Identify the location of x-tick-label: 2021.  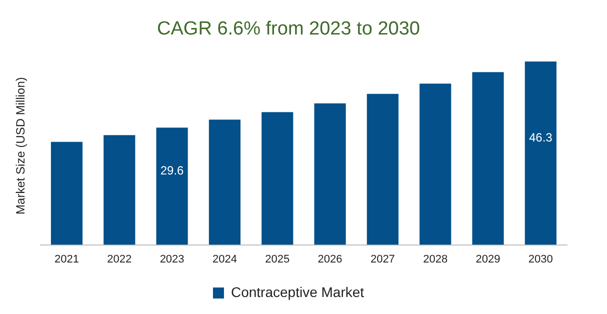
(66, 259).